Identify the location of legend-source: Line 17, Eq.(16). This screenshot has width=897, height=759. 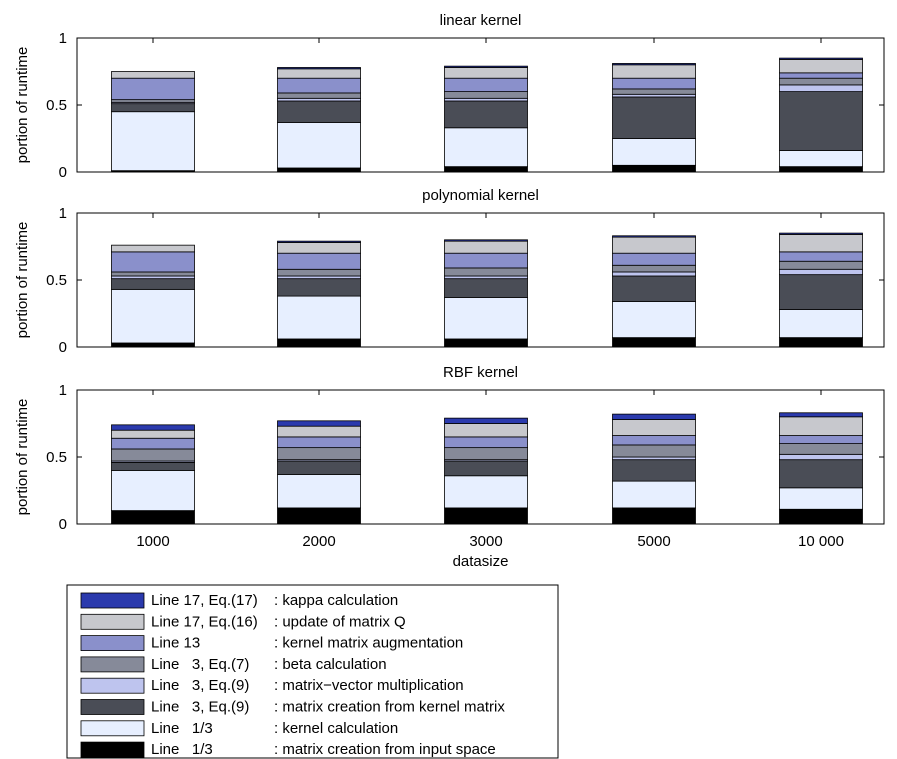
(204, 621).